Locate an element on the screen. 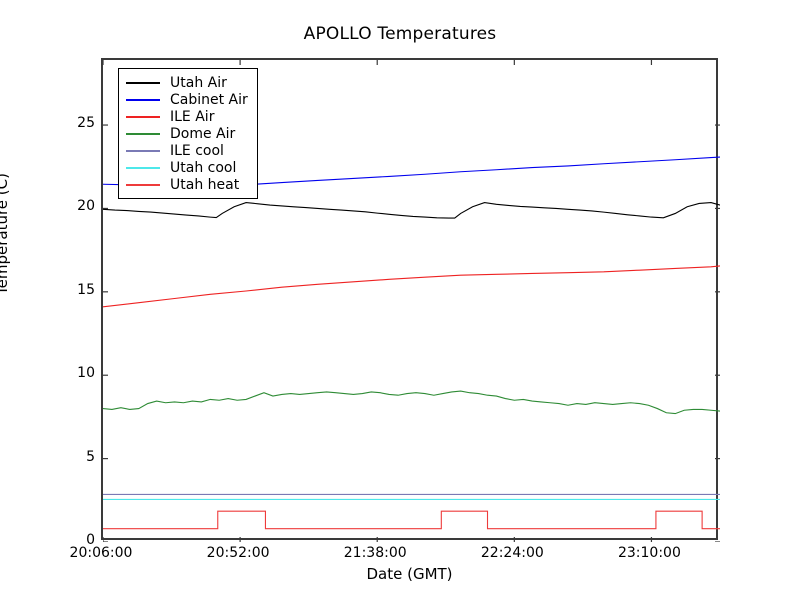  x-axis-label: Date (GMT) is located at coordinates (409, 574).